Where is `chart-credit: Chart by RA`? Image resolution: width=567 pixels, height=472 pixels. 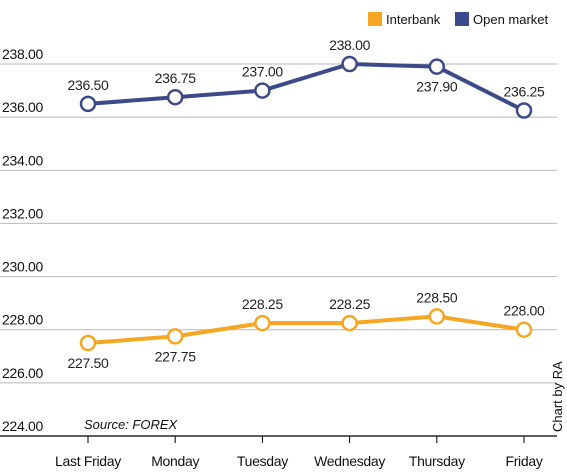
chart-credit: Chart by RA is located at coordinates (557, 396).